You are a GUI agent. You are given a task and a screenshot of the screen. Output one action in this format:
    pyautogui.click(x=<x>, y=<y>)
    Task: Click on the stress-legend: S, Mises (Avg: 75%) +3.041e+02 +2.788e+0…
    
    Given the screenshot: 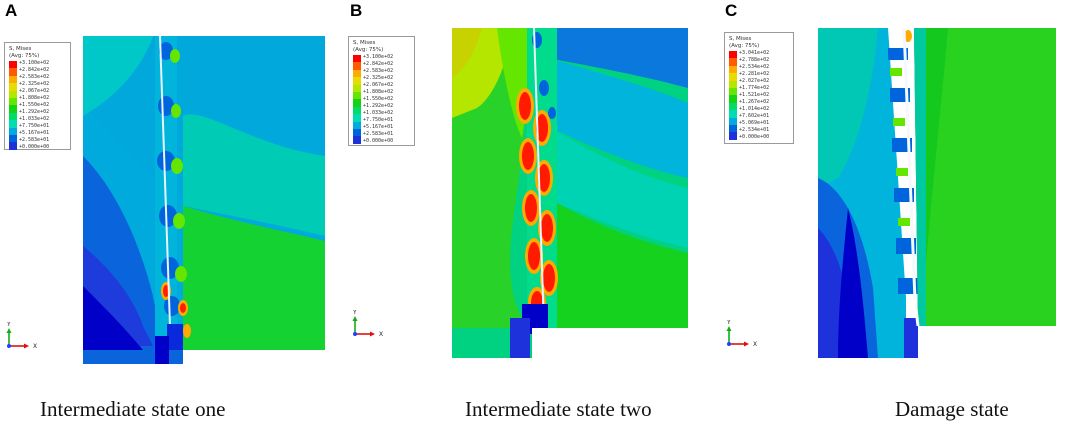 What is the action you would take?
    pyautogui.click(x=759, y=88)
    